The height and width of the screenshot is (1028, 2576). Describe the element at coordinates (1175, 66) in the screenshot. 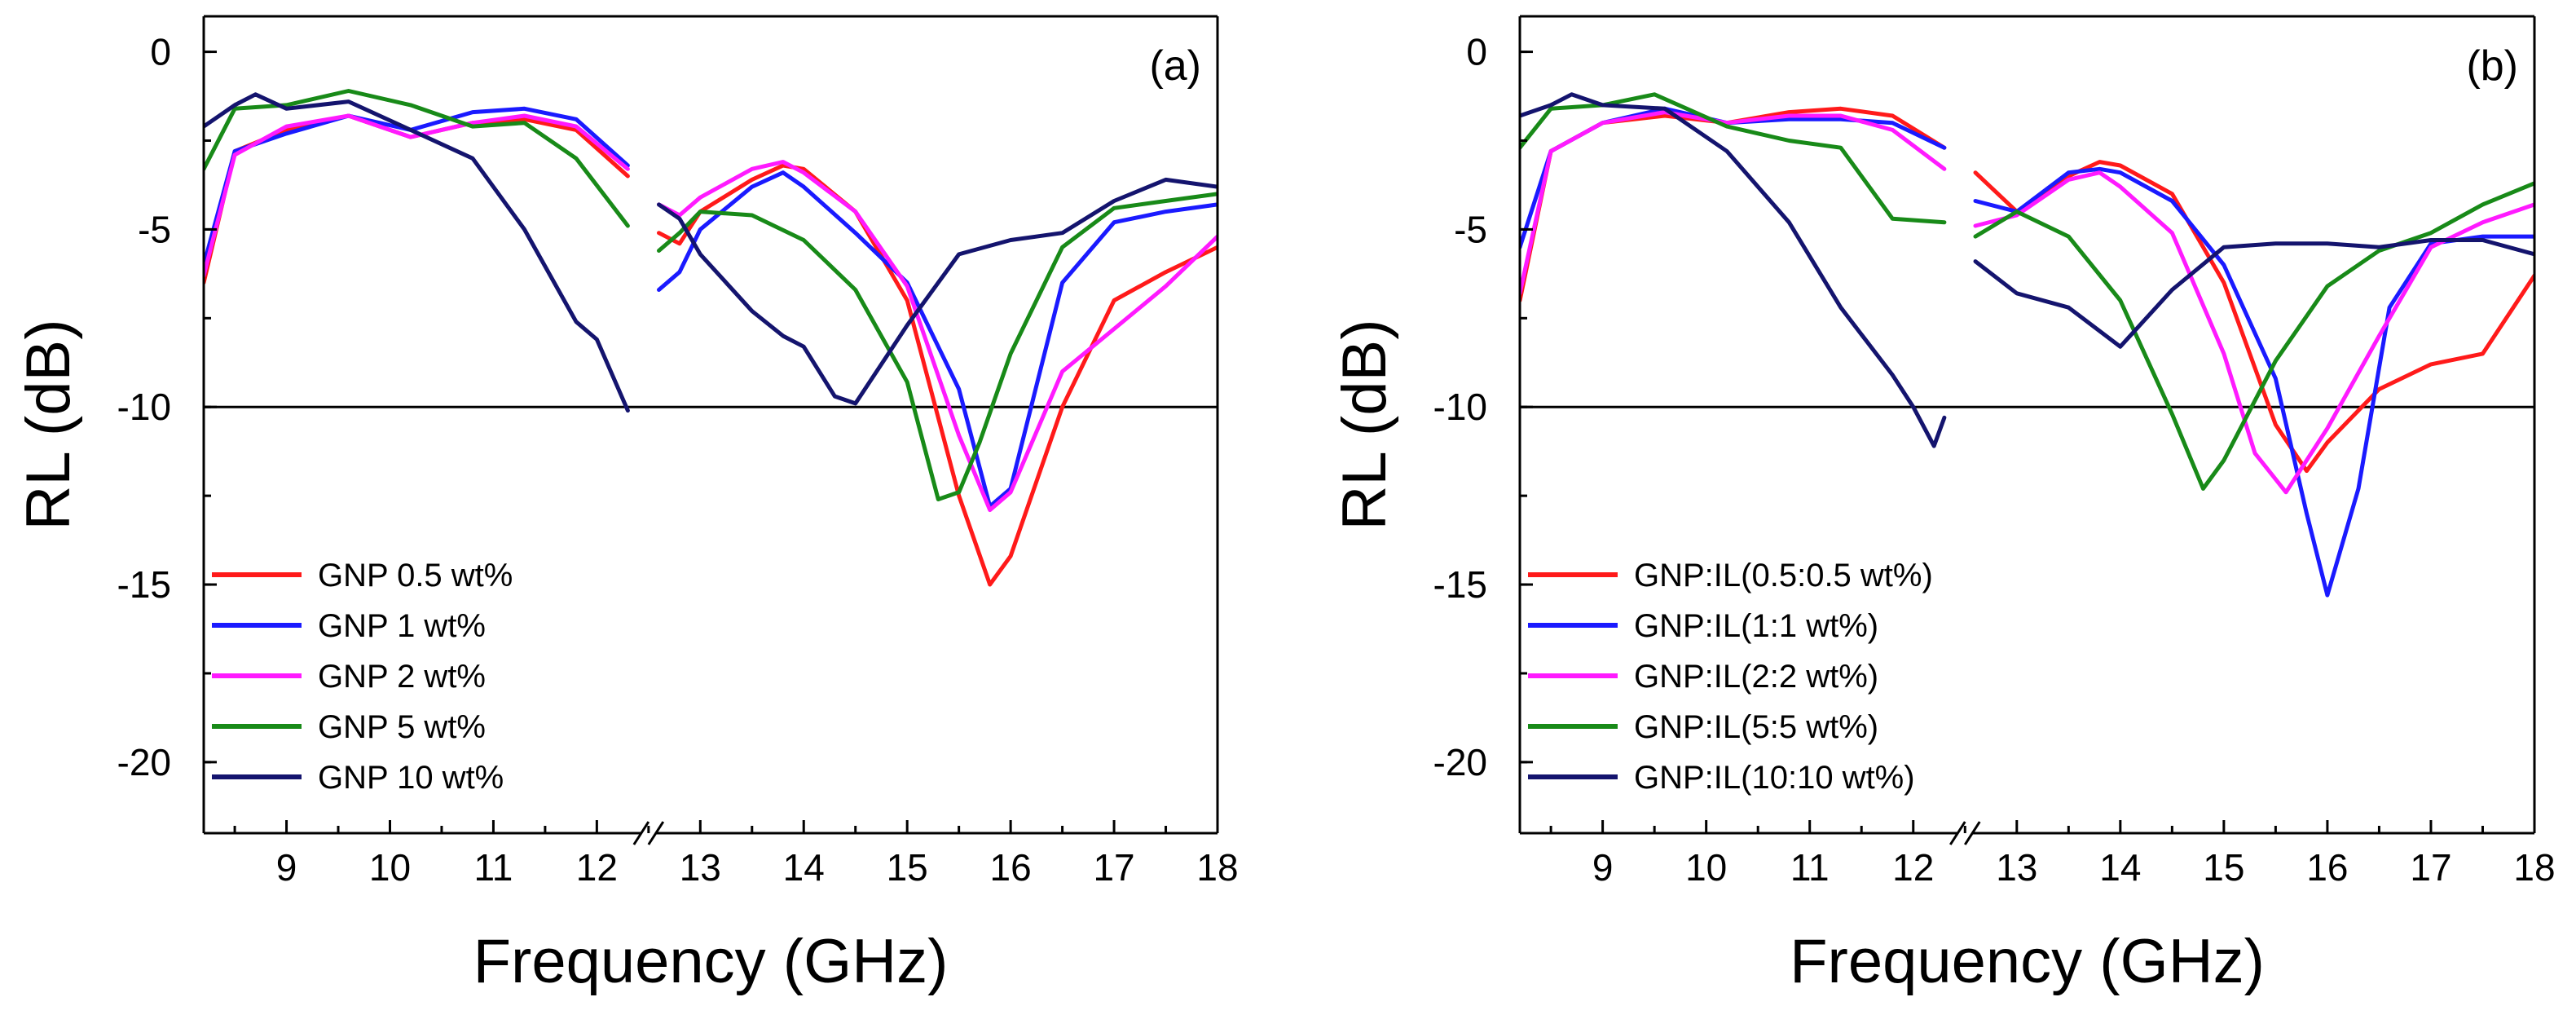

I see `panel-label: (a)` at that location.